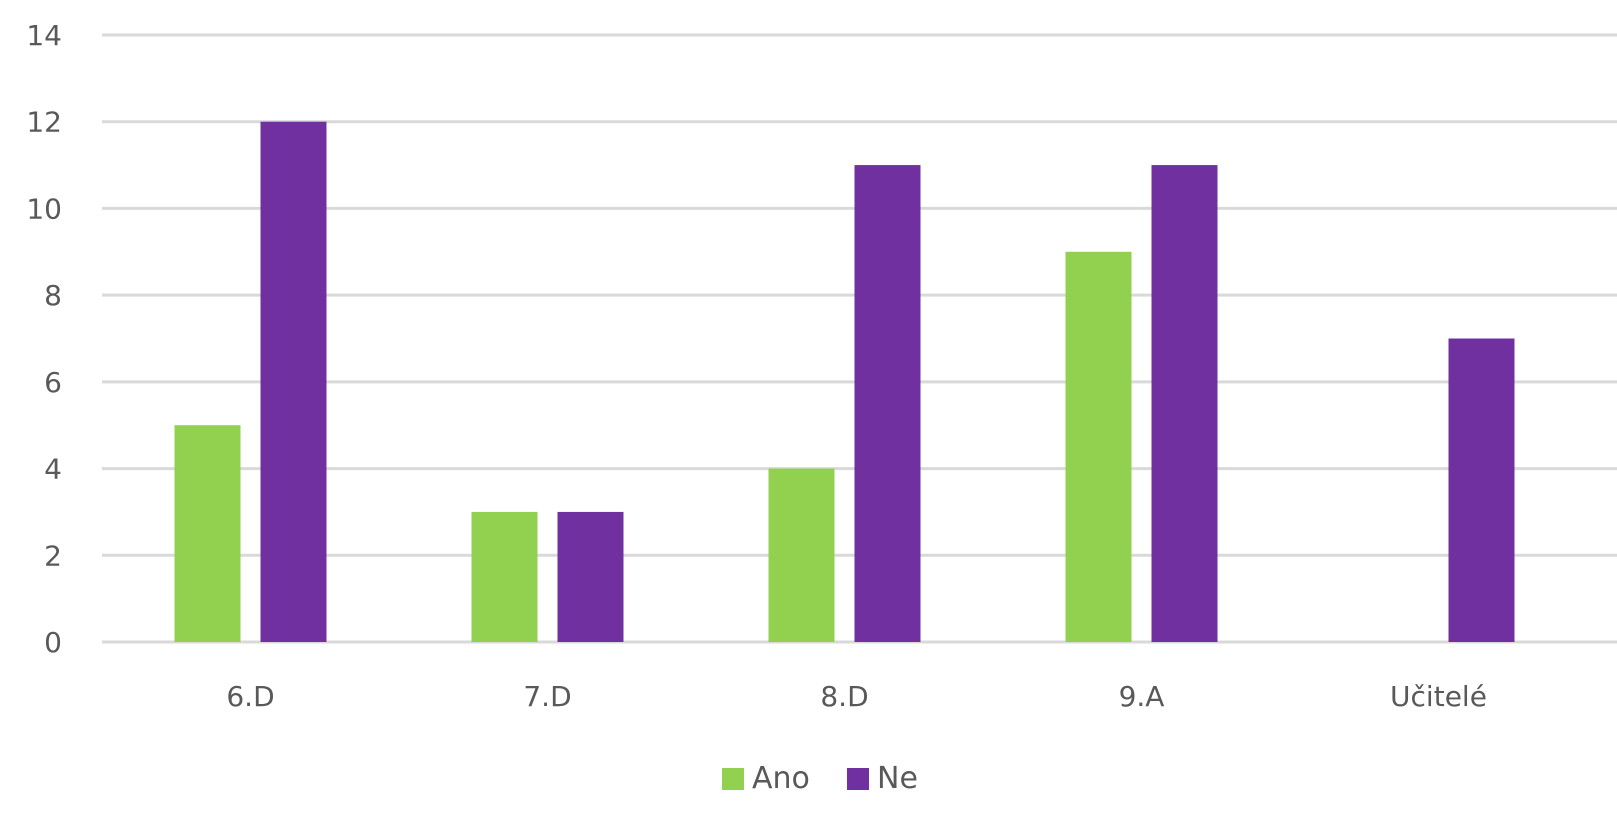 The width and height of the screenshot is (1617, 830). What do you see at coordinates (44, 35) in the screenshot?
I see `y-tick-label: 14` at bounding box center [44, 35].